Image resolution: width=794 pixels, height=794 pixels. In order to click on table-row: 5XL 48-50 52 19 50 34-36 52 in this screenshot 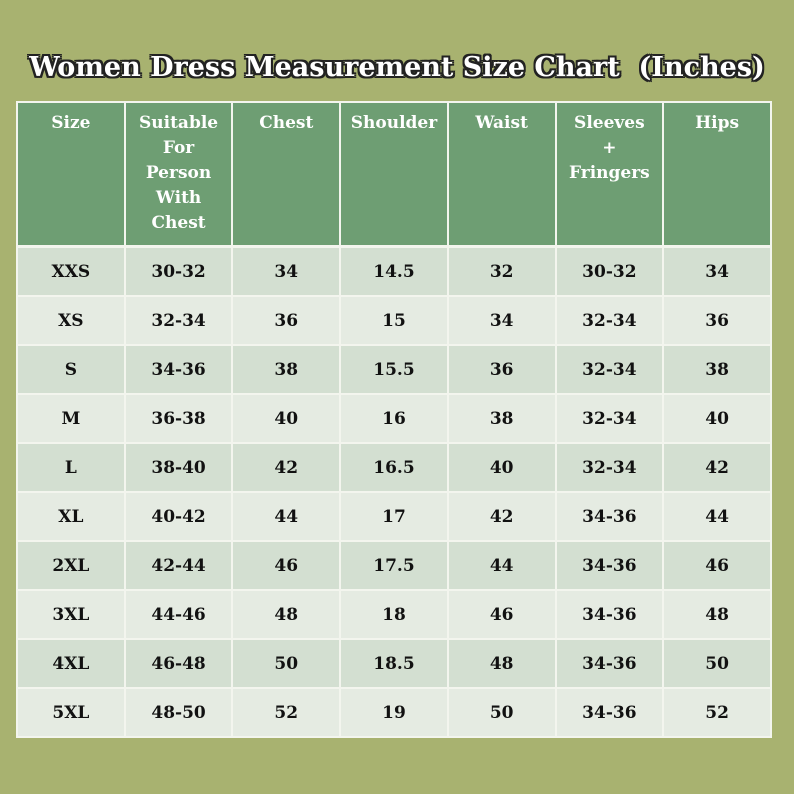, I will do `click(394, 712)`.